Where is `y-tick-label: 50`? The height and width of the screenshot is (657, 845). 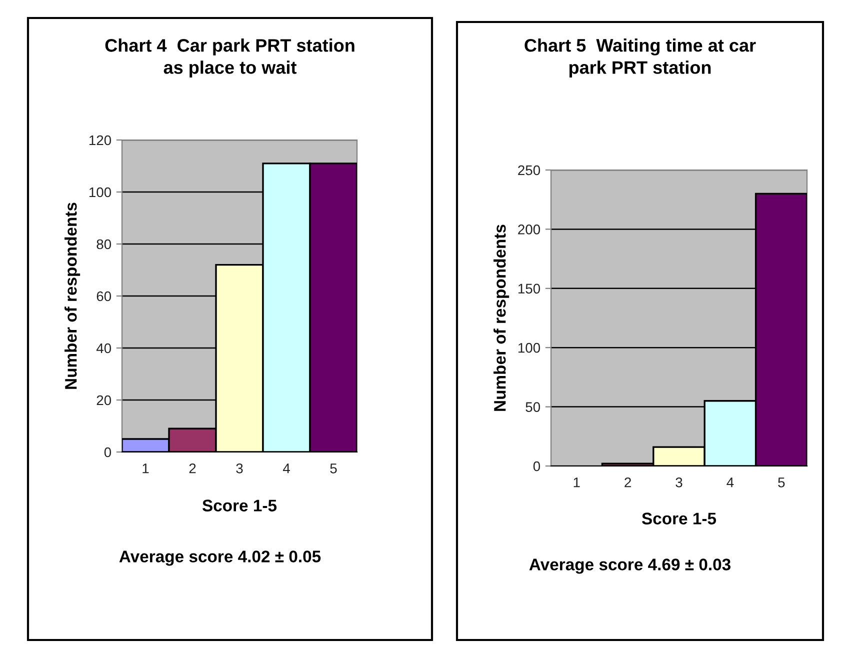 y-tick-label: 50 is located at coordinates (533, 407).